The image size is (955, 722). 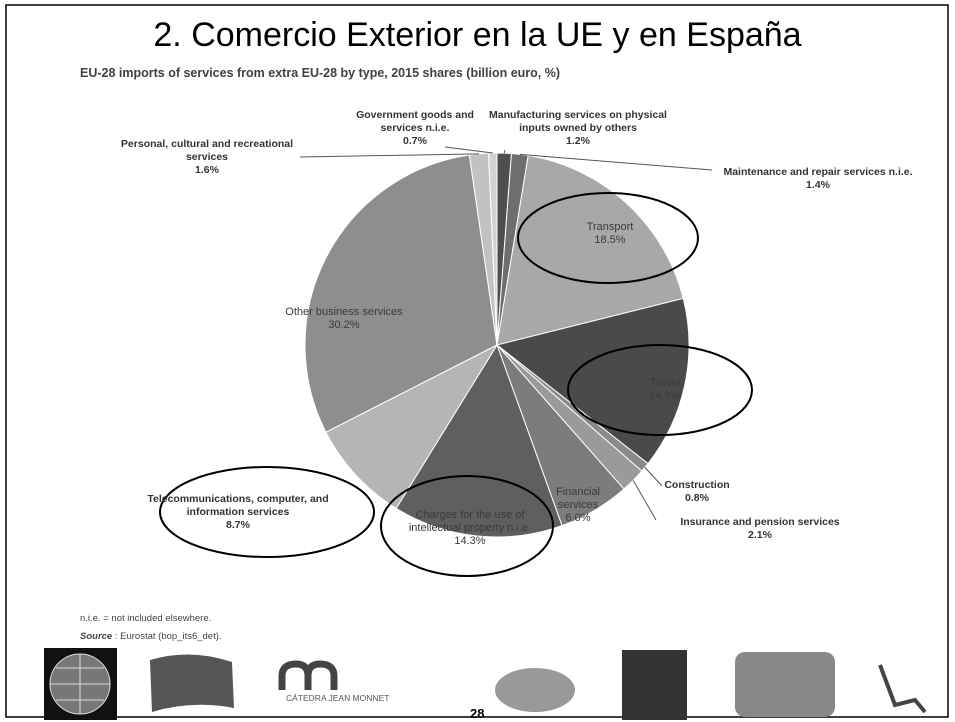 I want to click on category-label: Financial services, so click(x=578, y=498).